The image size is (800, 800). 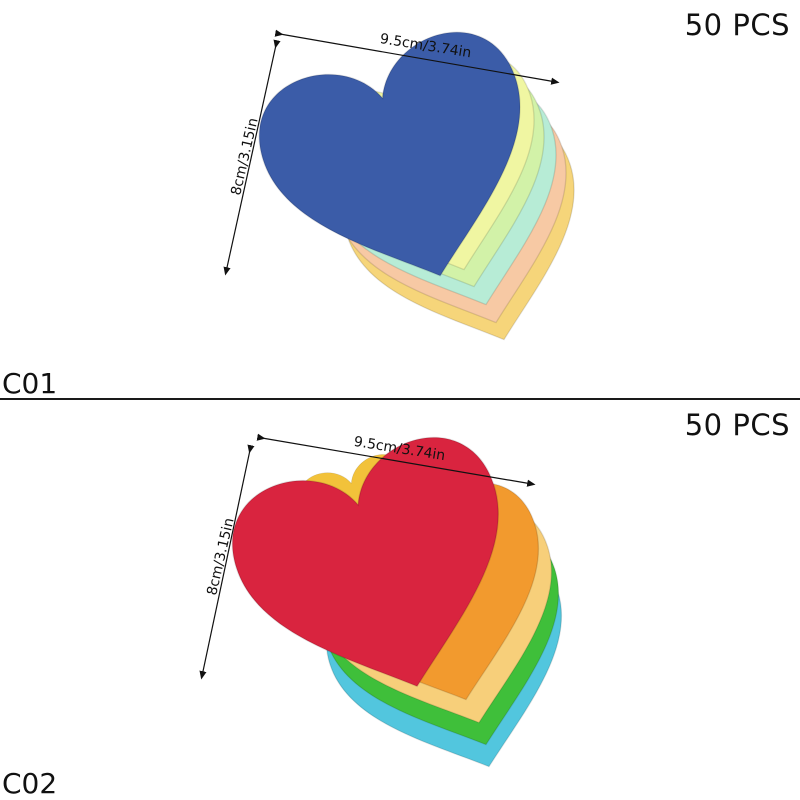 What do you see at coordinates (30, 783) in the screenshot?
I see `variant-code: C02` at bounding box center [30, 783].